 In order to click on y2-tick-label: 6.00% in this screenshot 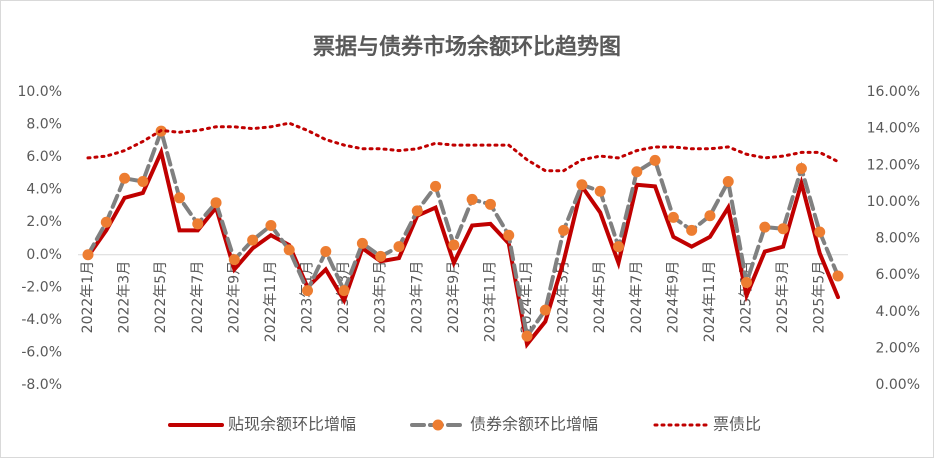, I will do `click(898, 275)`.